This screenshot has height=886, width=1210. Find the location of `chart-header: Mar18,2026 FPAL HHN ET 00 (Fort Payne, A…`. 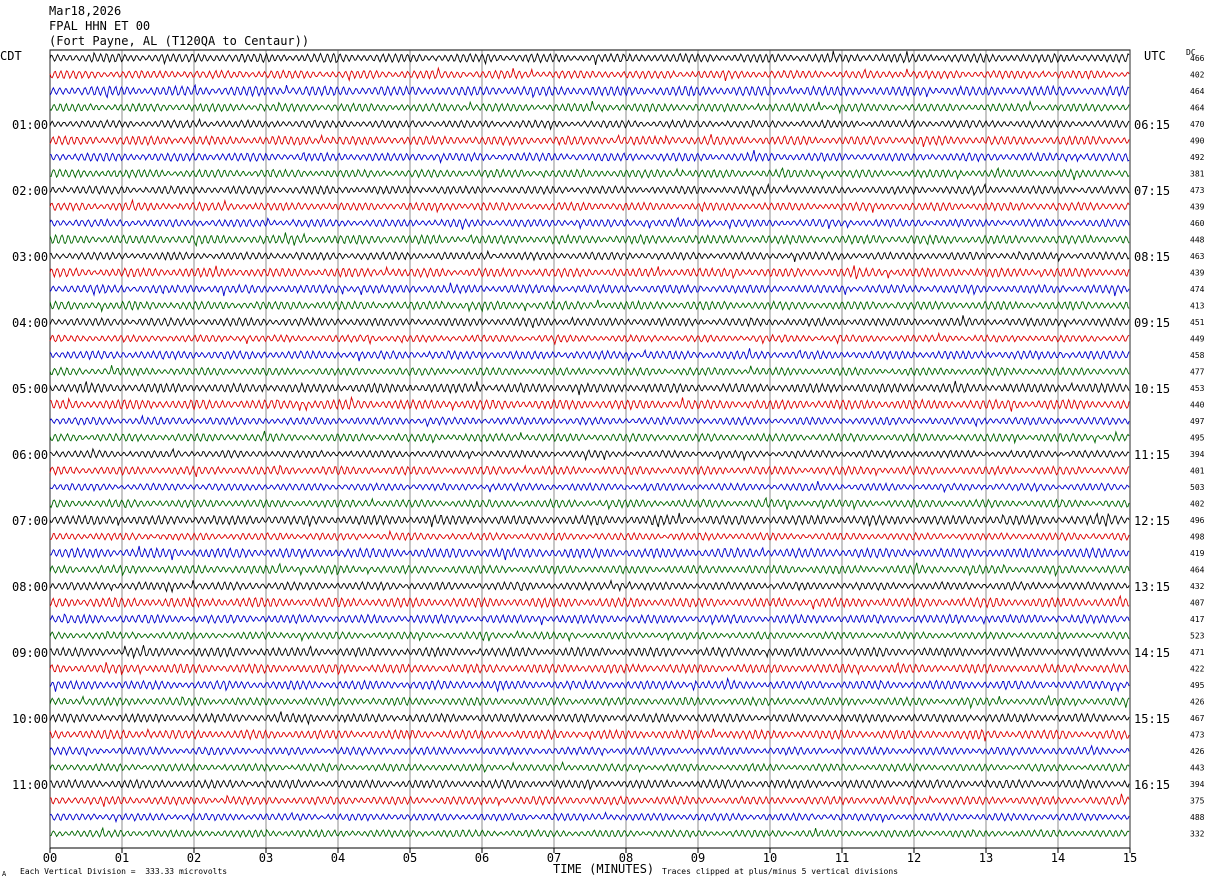

chart-header: Mar18,2026 FPAL HHN ET 00 (Fort Payne, A… is located at coordinates (179, 26).